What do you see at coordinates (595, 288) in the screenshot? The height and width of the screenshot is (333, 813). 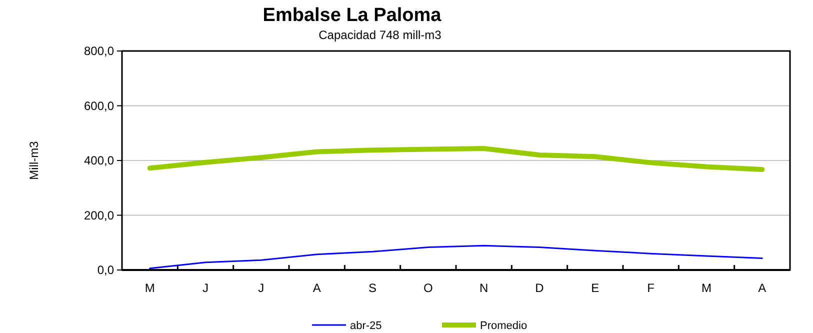 I see `x-tick-label: E` at bounding box center [595, 288].